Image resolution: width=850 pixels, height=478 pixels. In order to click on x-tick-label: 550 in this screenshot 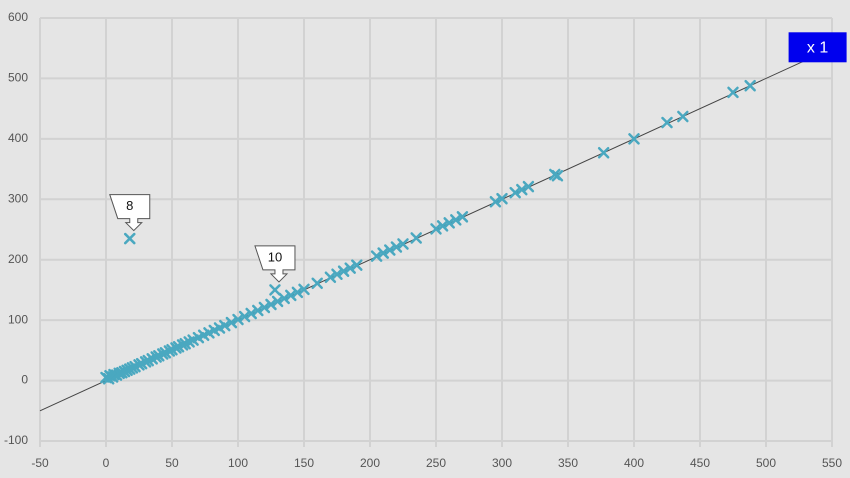, I will do `click(832, 463)`.